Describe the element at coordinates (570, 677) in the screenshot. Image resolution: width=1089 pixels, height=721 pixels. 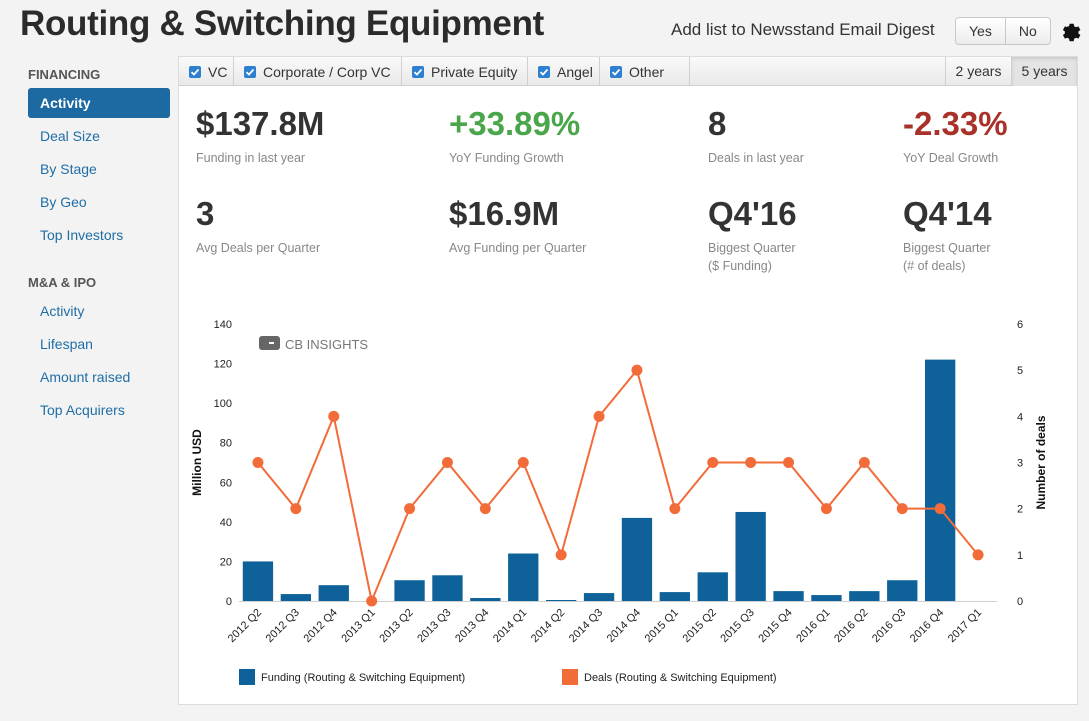
I see `legend-deals-swatch` at that location.